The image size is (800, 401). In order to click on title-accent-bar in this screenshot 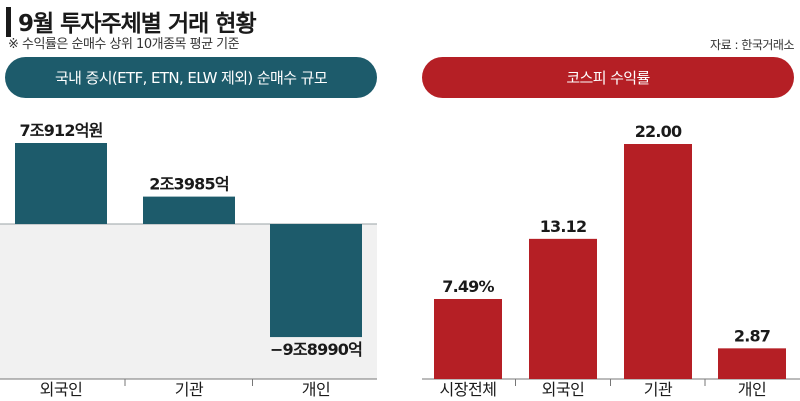, I will do `click(8, 22)`.